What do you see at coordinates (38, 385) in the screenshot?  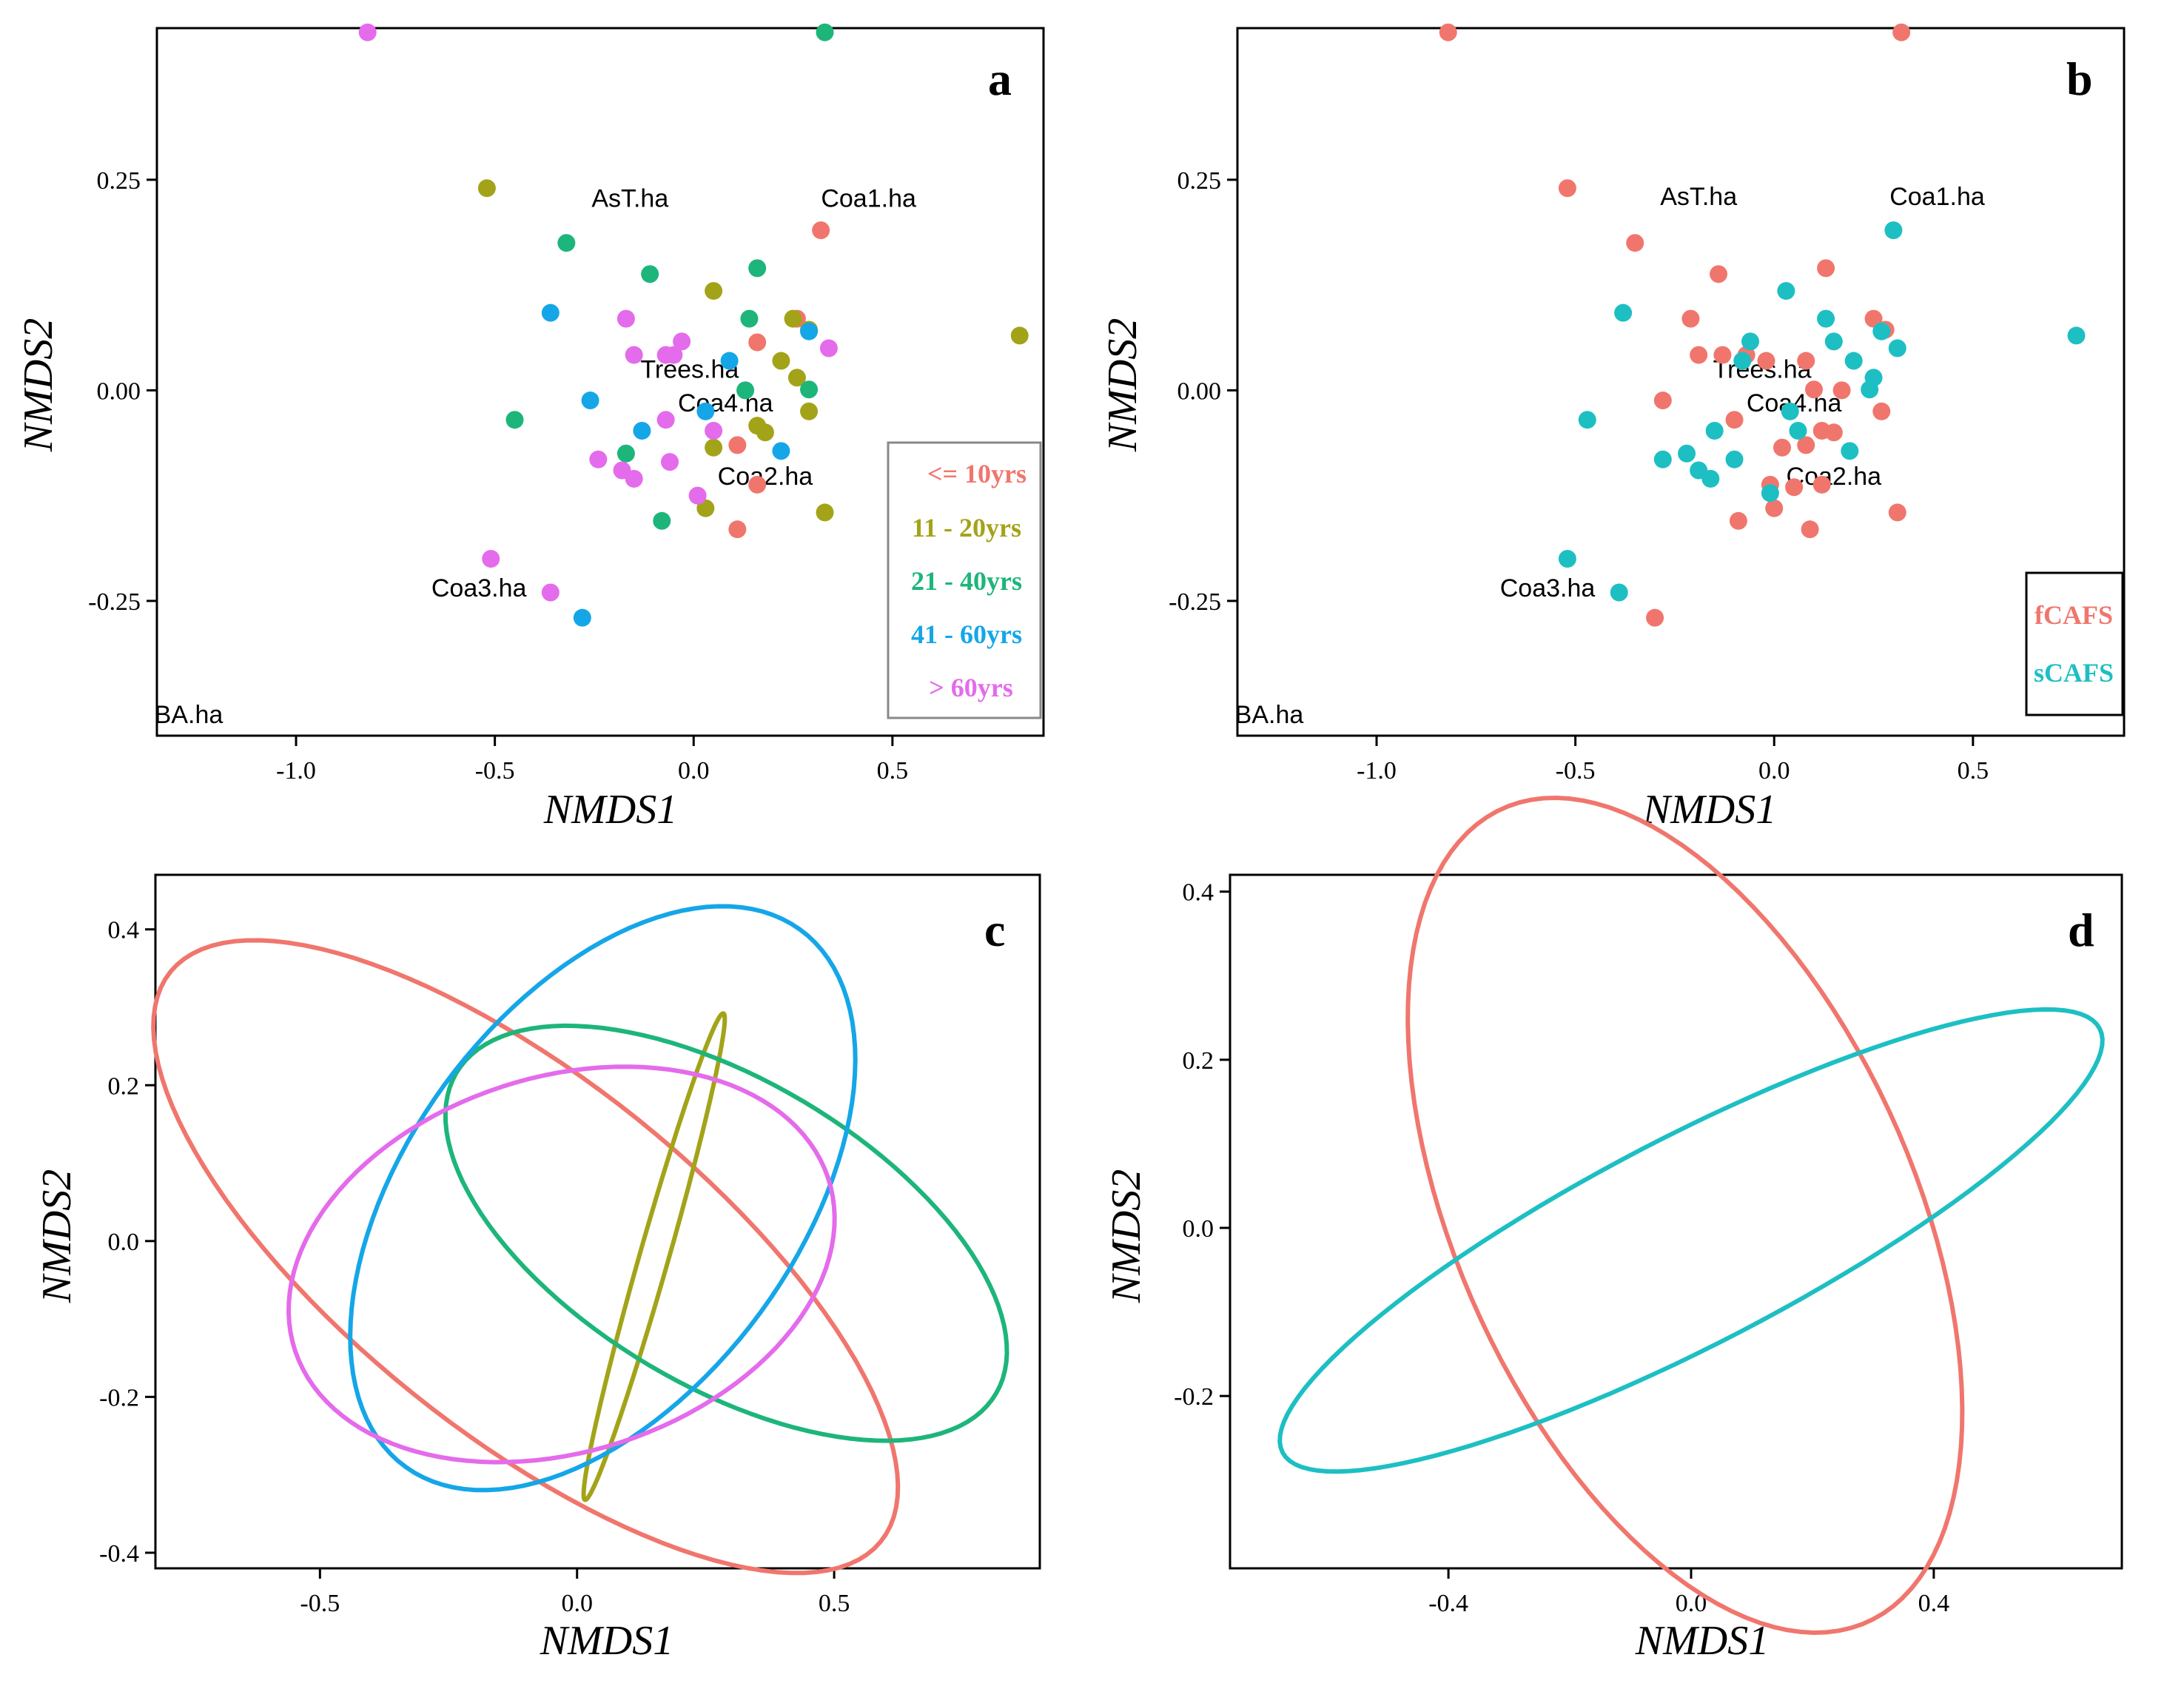 I see `panel-a-ylabel: NMDS2` at bounding box center [38, 385].